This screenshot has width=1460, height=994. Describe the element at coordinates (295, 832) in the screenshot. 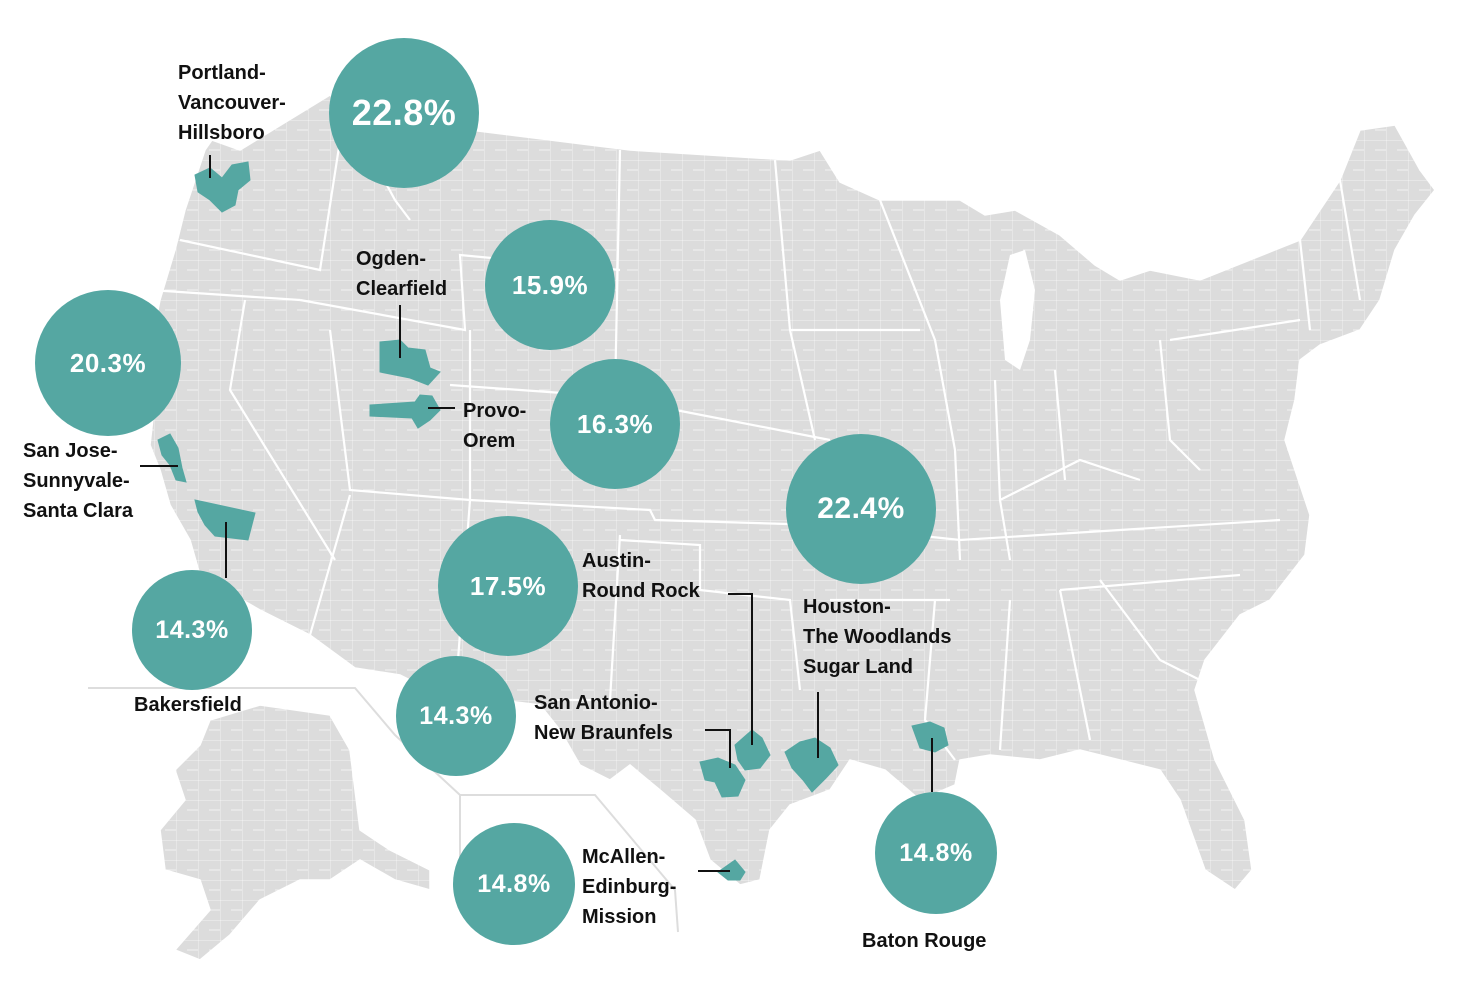

I see `alaska` at that location.